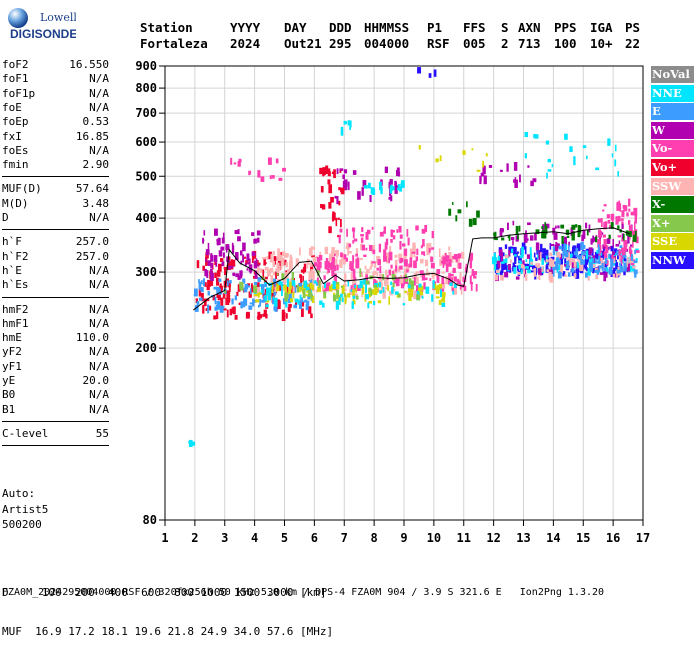 The image size is (700, 651). Describe the element at coordinates (146, 348) in the screenshot. I see `y-tick-label: 200` at that location.